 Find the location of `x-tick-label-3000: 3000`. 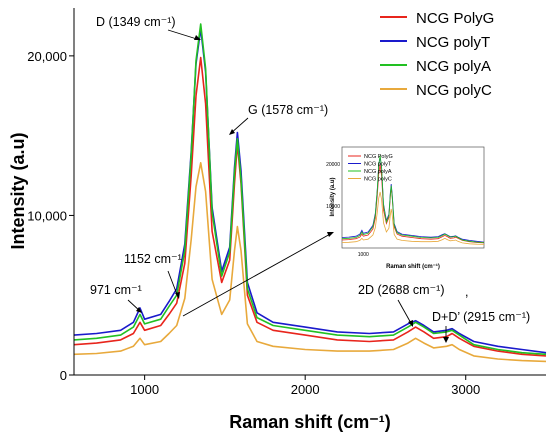

x-tick-label-3000: 3000 is located at coordinates (465, 389).